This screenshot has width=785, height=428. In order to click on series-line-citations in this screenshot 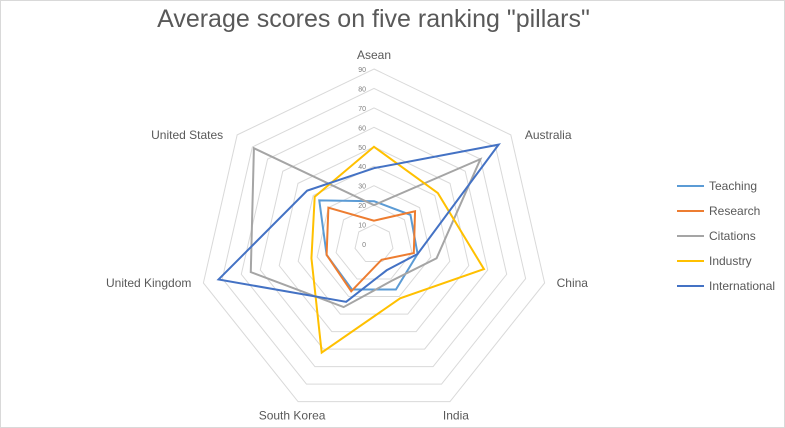, I will do `click(366, 227)`.